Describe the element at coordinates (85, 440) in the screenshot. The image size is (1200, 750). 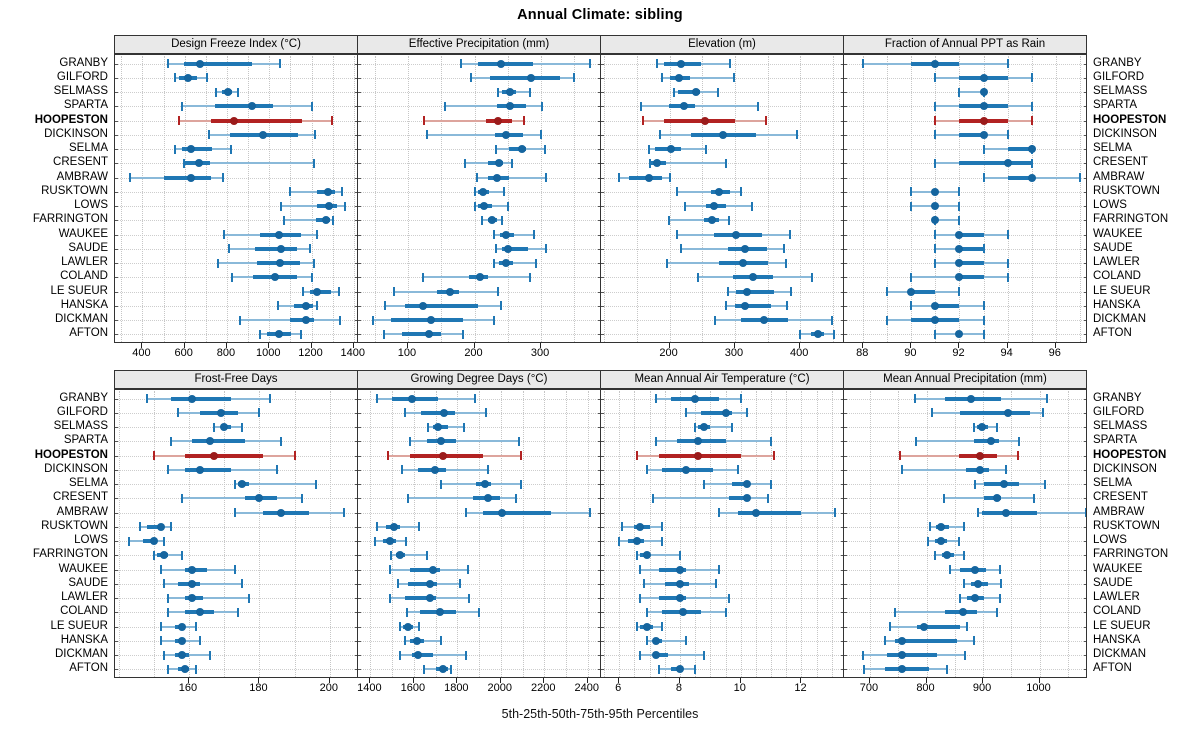
I see `station-label-left-sparta: SPARTA` at that location.